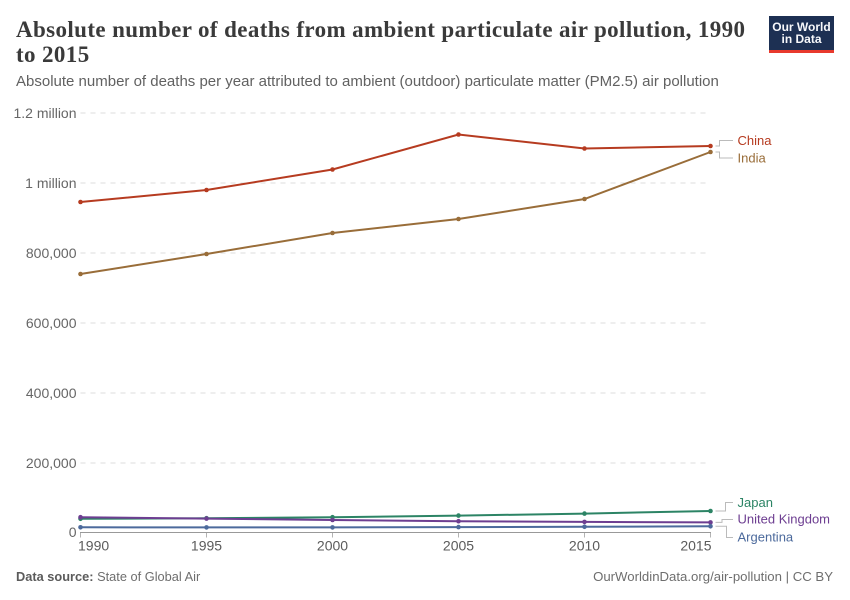 The width and height of the screenshot is (850, 600). What do you see at coordinates (755, 140) in the screenshot?
I see `svg-text: China` at bounding box center [755, 140].